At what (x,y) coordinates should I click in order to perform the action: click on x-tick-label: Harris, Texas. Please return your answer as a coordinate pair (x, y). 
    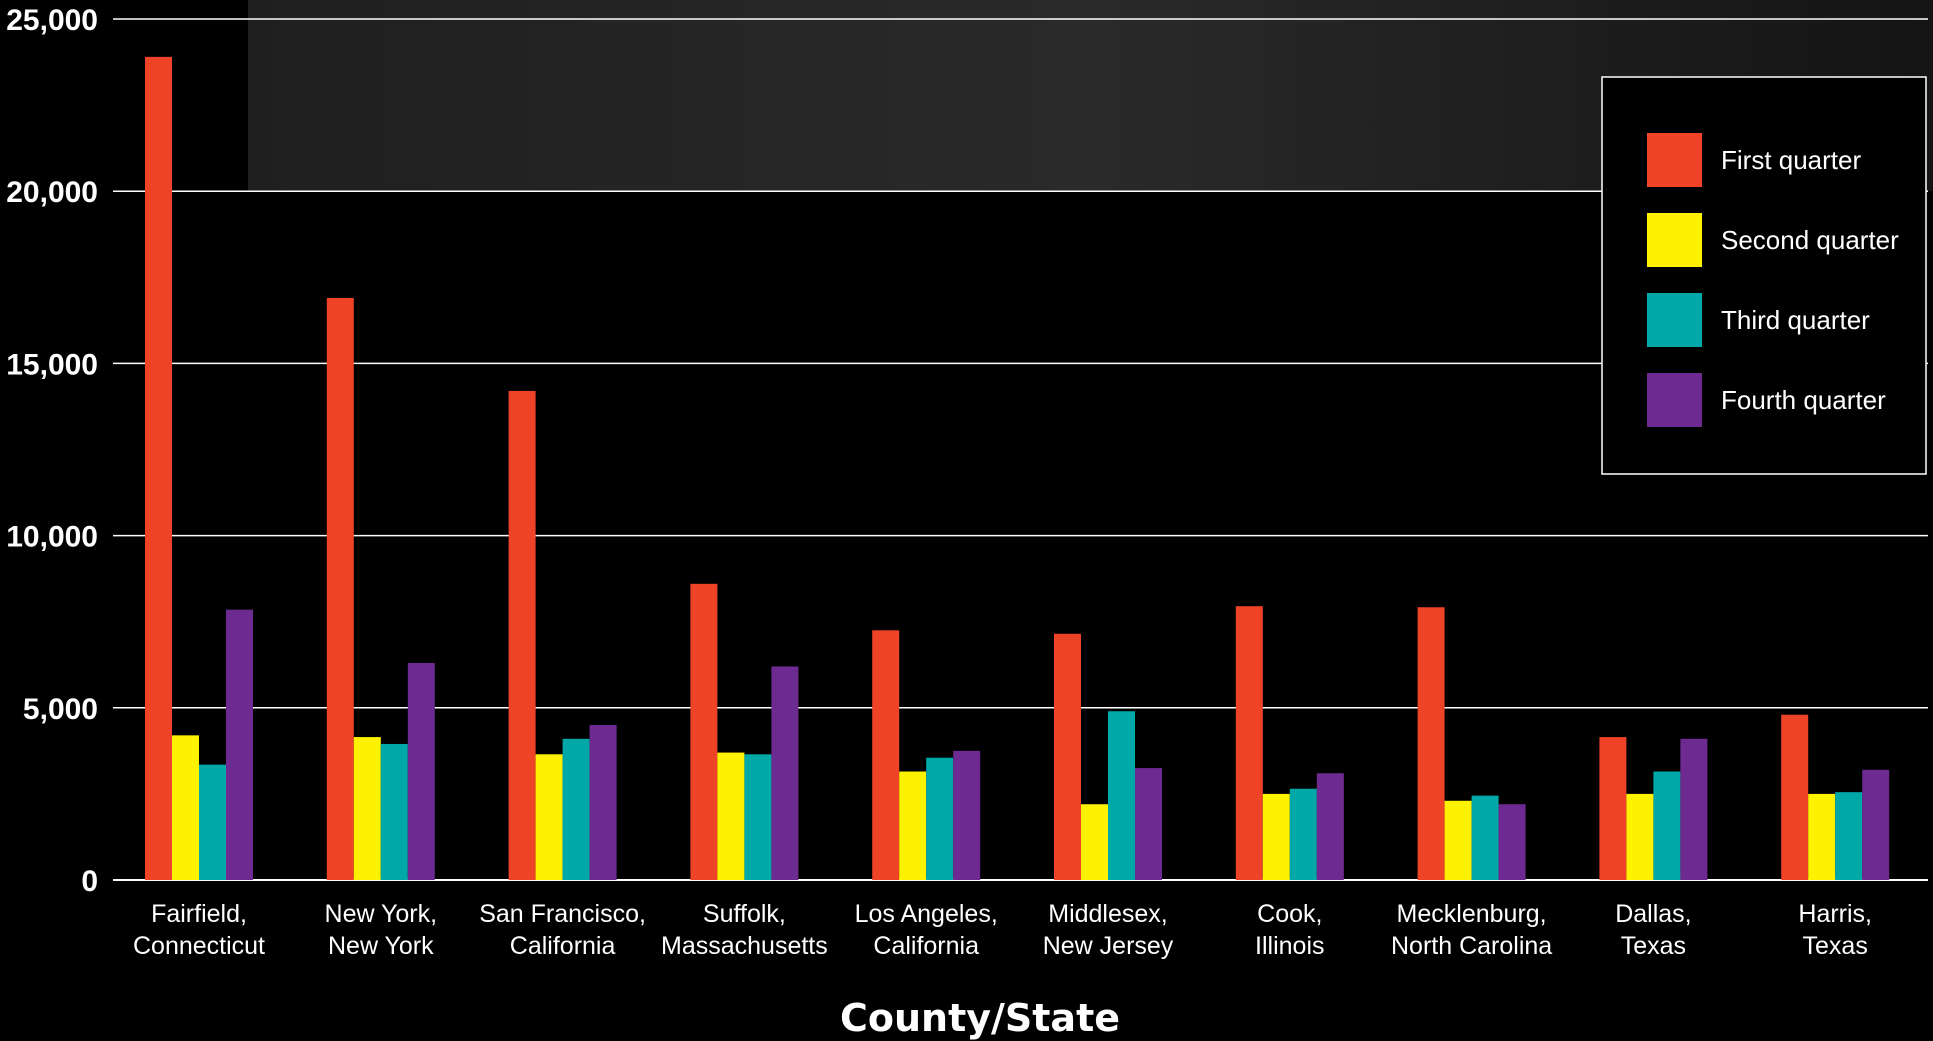
    Looking at the image, I should click on (1835, 930).